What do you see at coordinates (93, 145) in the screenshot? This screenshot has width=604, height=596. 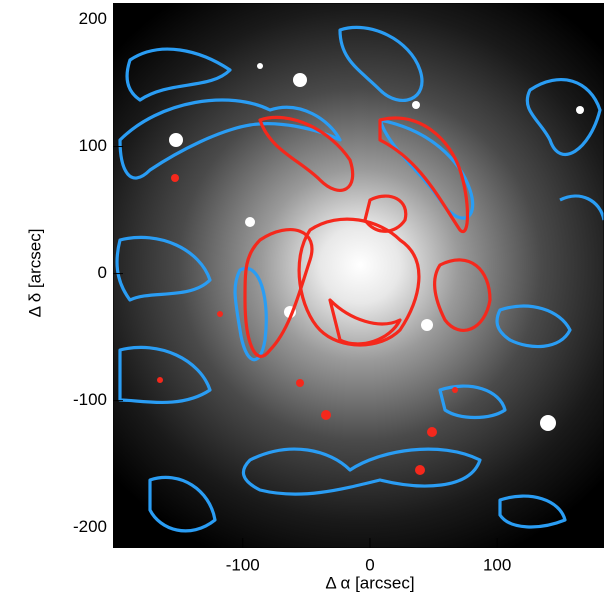 I see `y-tick-label: 100` at bounding box center [93, 145].